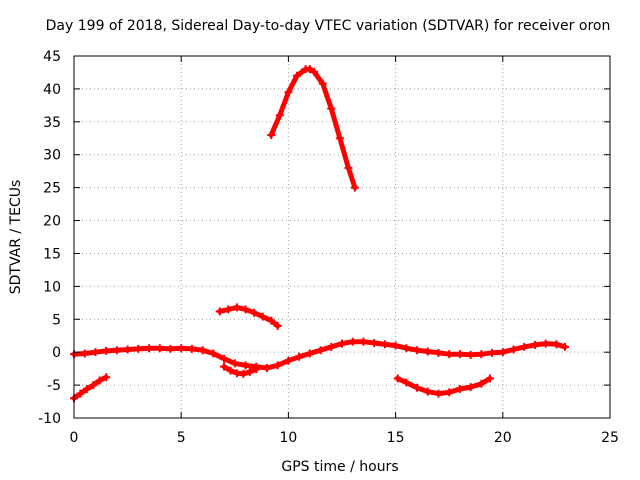 The image size is (640, 480). What do you see at coordinates (52, 222) in the screenshot?
I see `y-tick-label: 20` at bounding box center [52, 222].